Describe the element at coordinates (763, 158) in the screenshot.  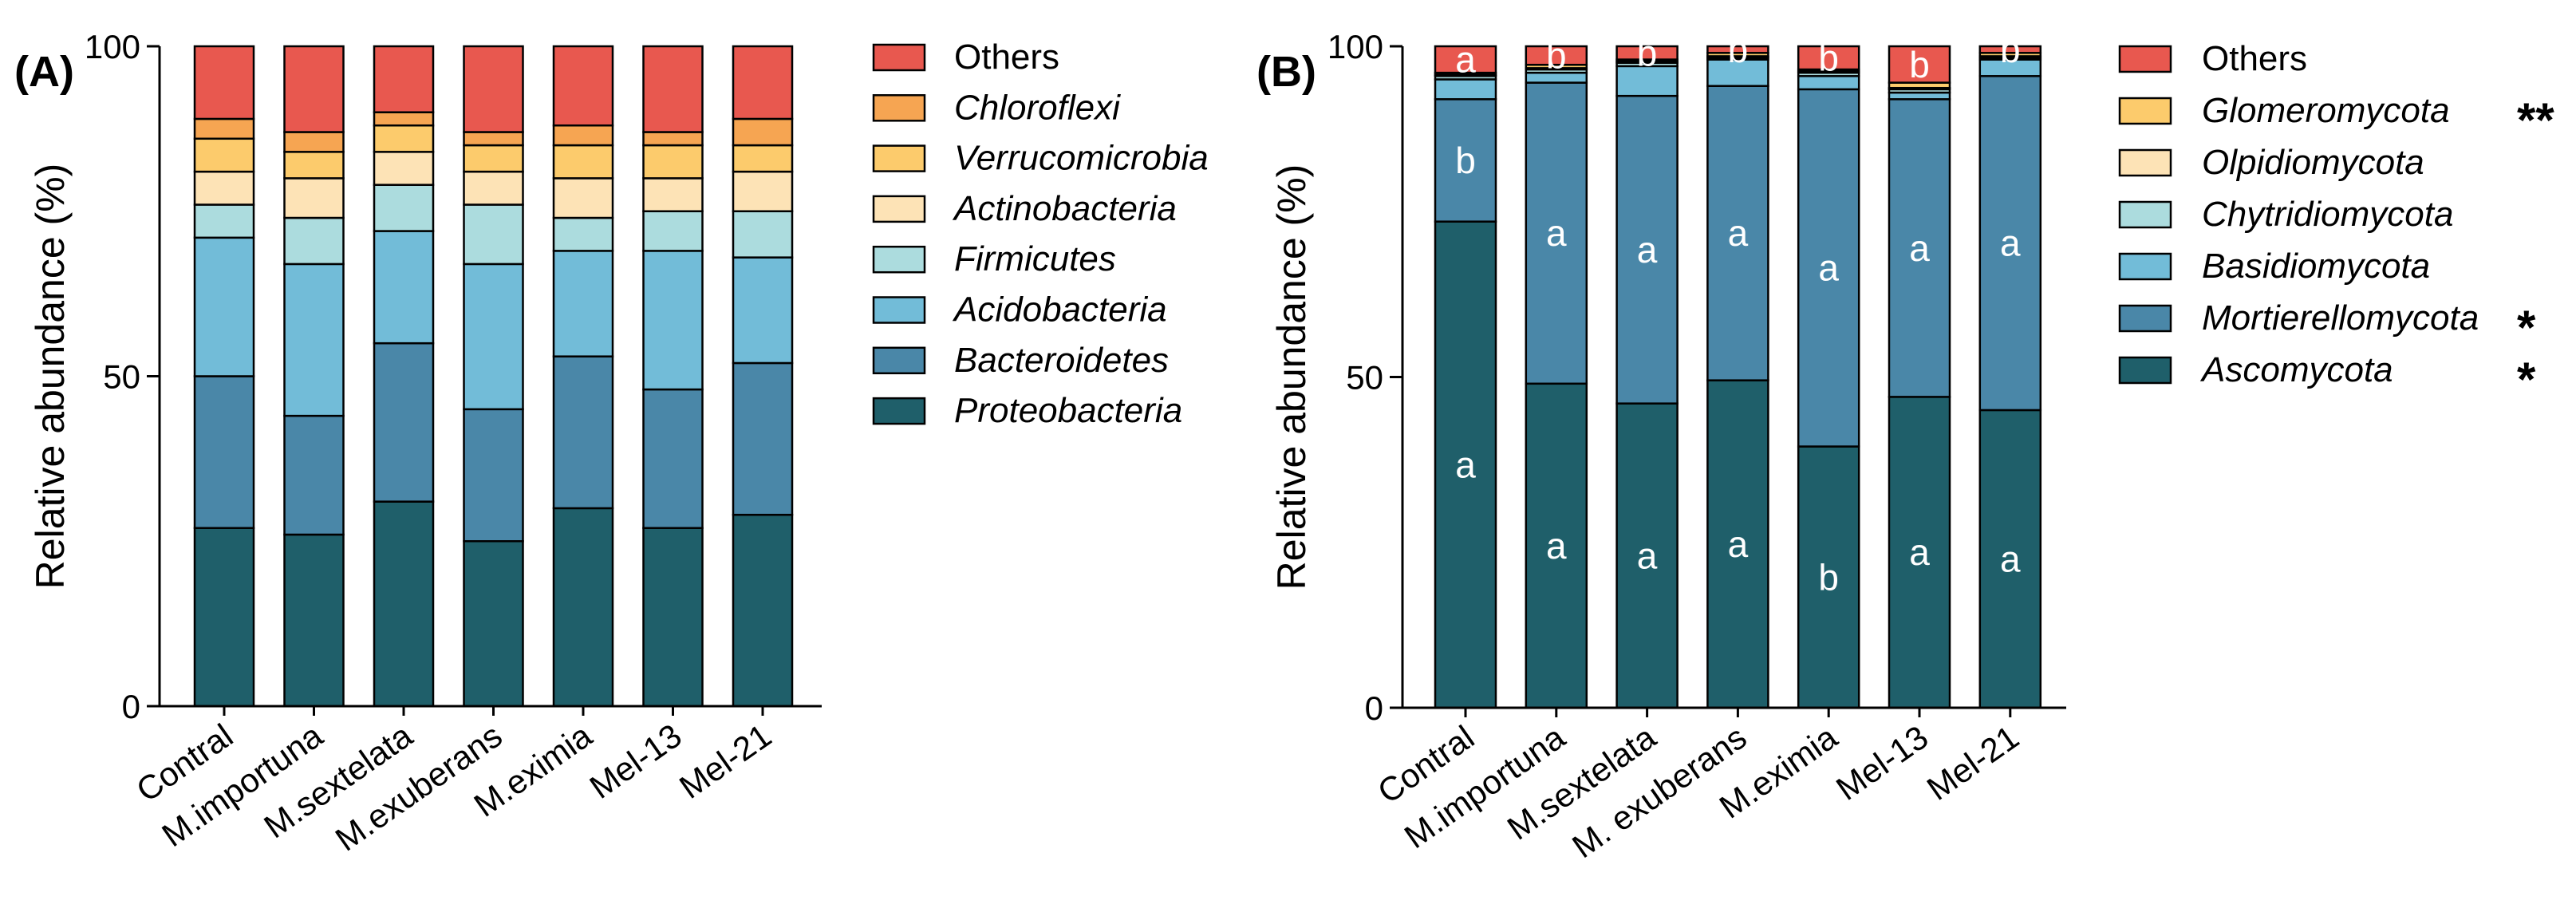
I see `bar-a-mel-21-verrucomicrobia` at that location.